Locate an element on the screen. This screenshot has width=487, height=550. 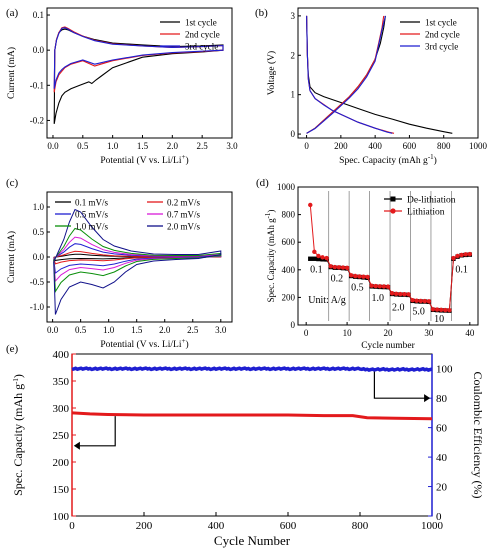
y-axis-label: Voltage (V) is located at coordinates (271, 73).